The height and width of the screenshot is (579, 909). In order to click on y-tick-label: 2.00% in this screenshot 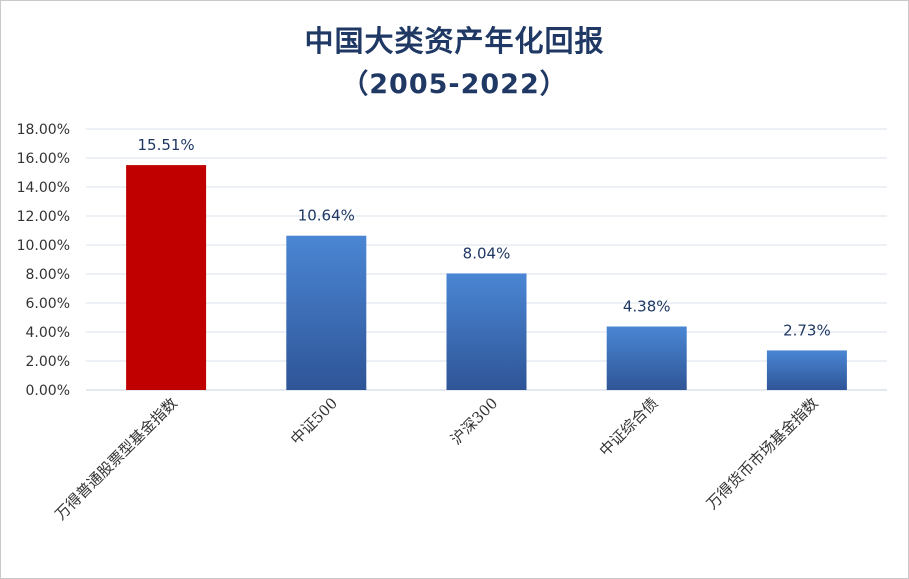, I will do `click(48, 362)`.